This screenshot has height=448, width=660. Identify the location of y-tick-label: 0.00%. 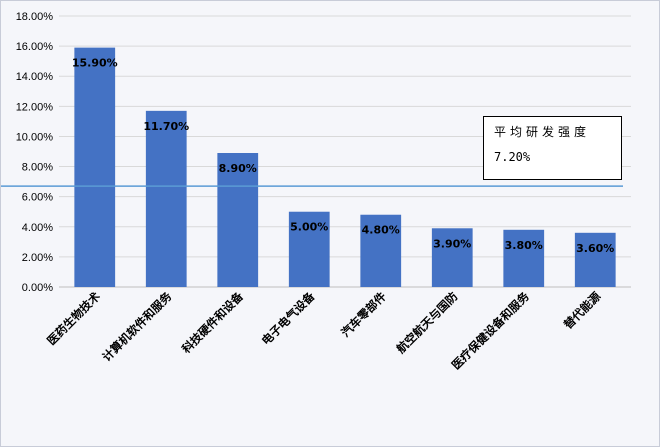
(37, 288).